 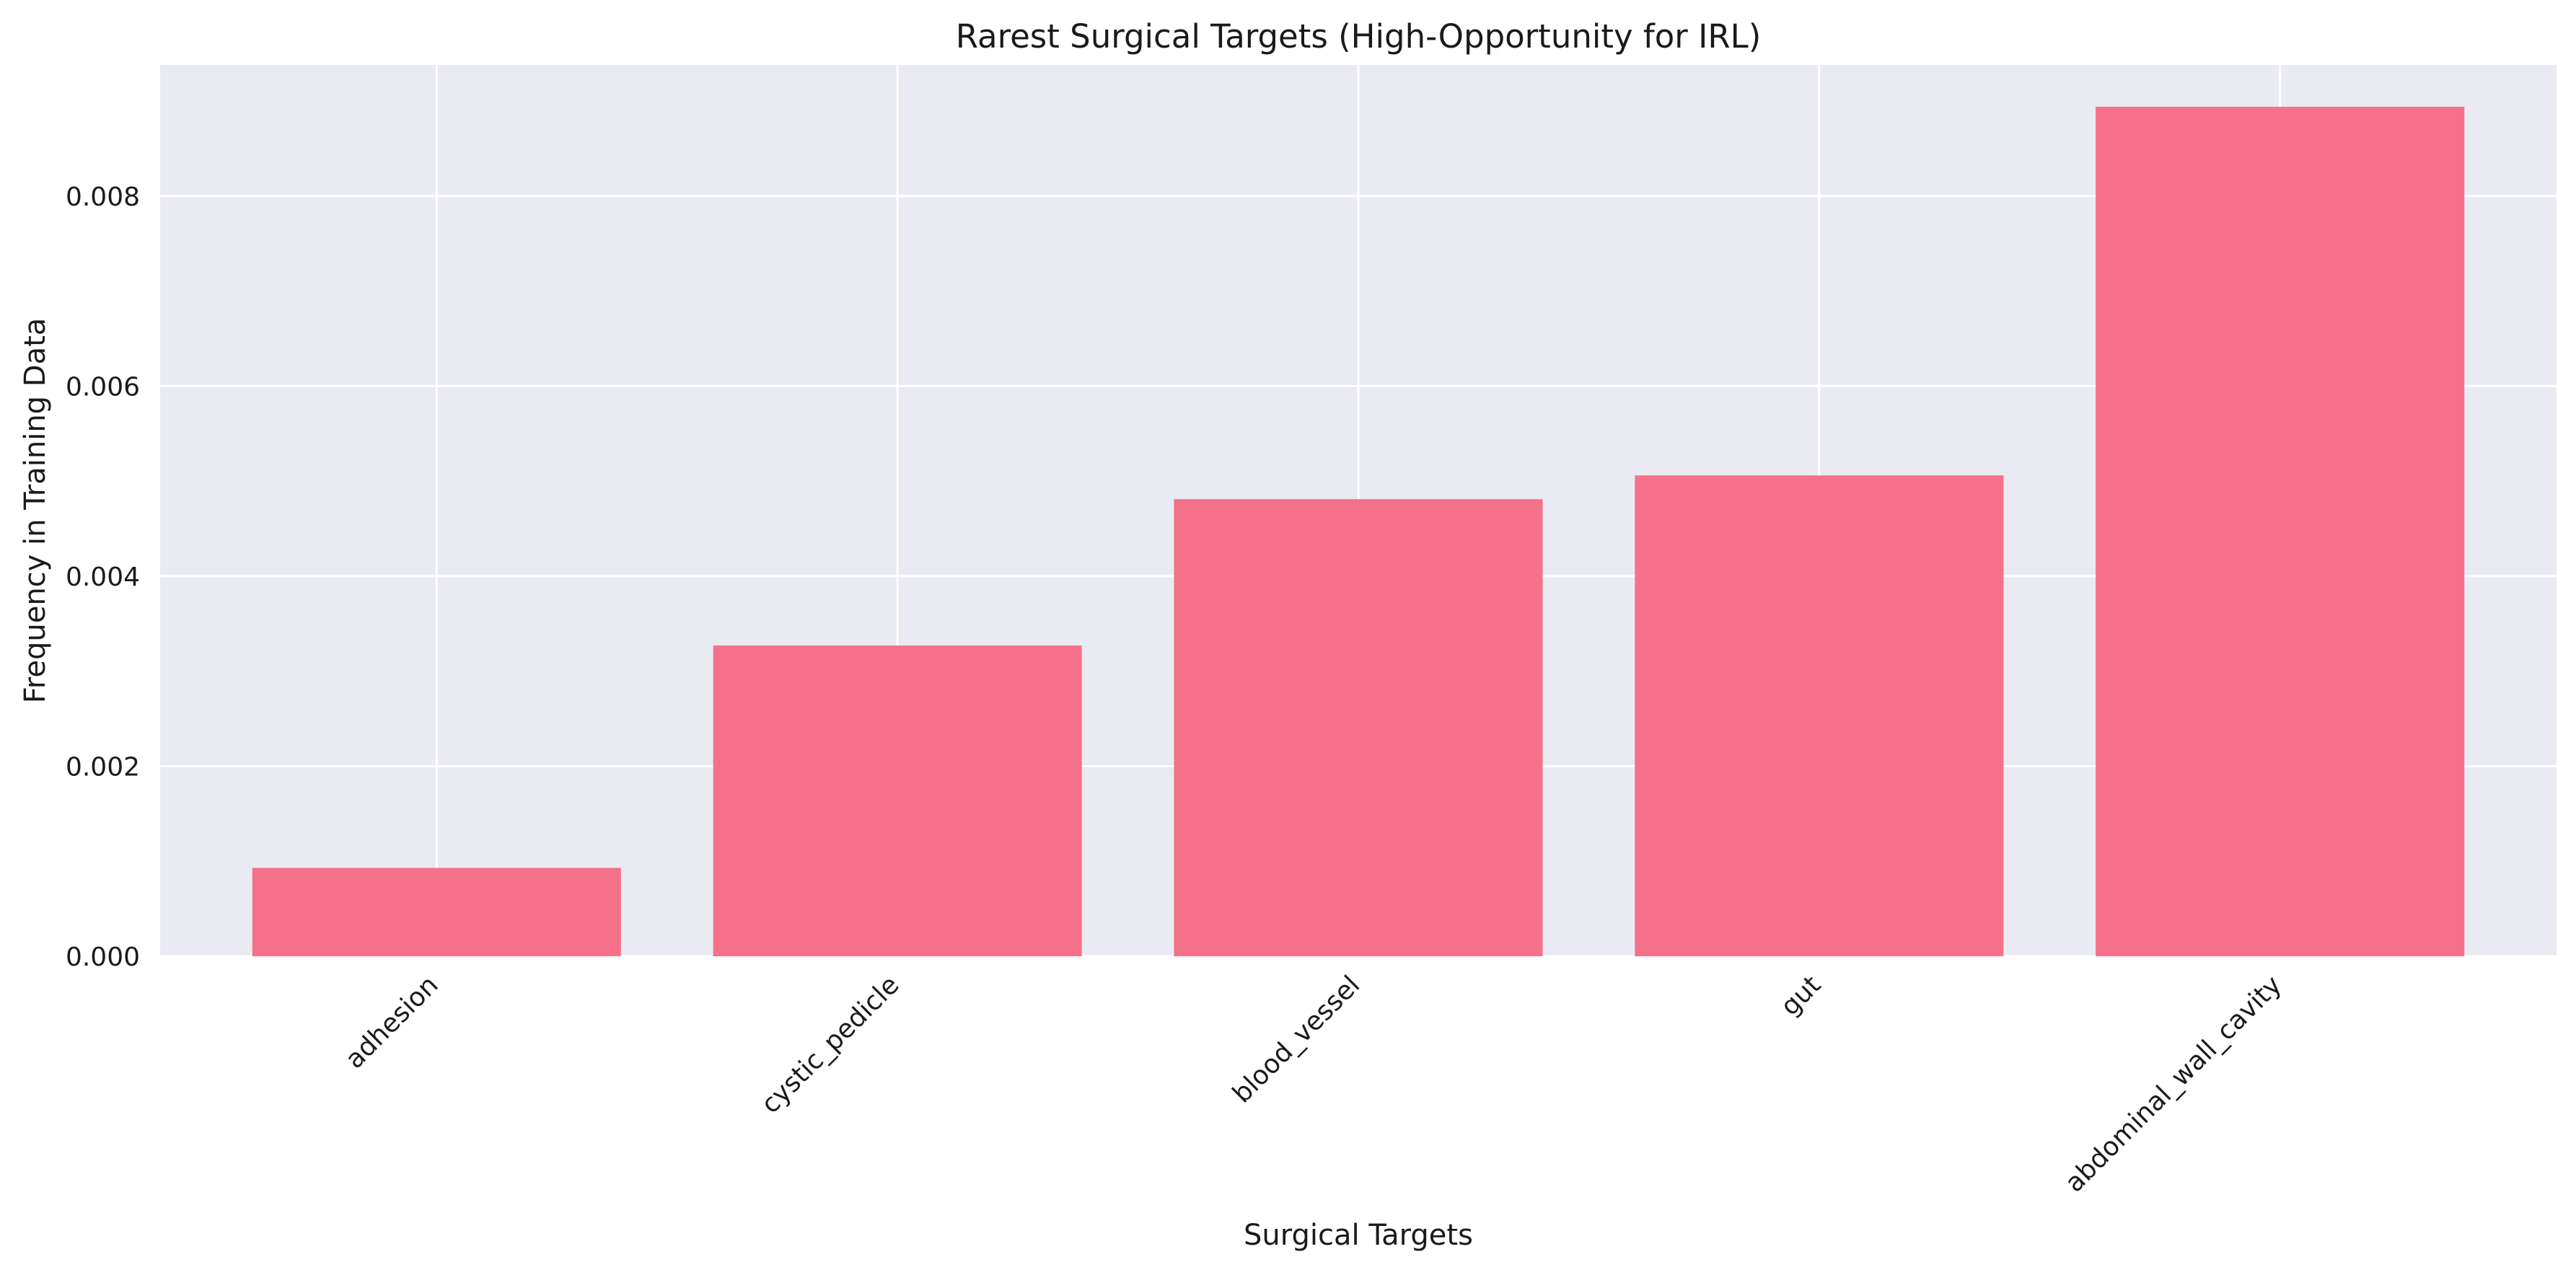 I want to click on y-tick-label: 0.002, so click(x=103, y=767).